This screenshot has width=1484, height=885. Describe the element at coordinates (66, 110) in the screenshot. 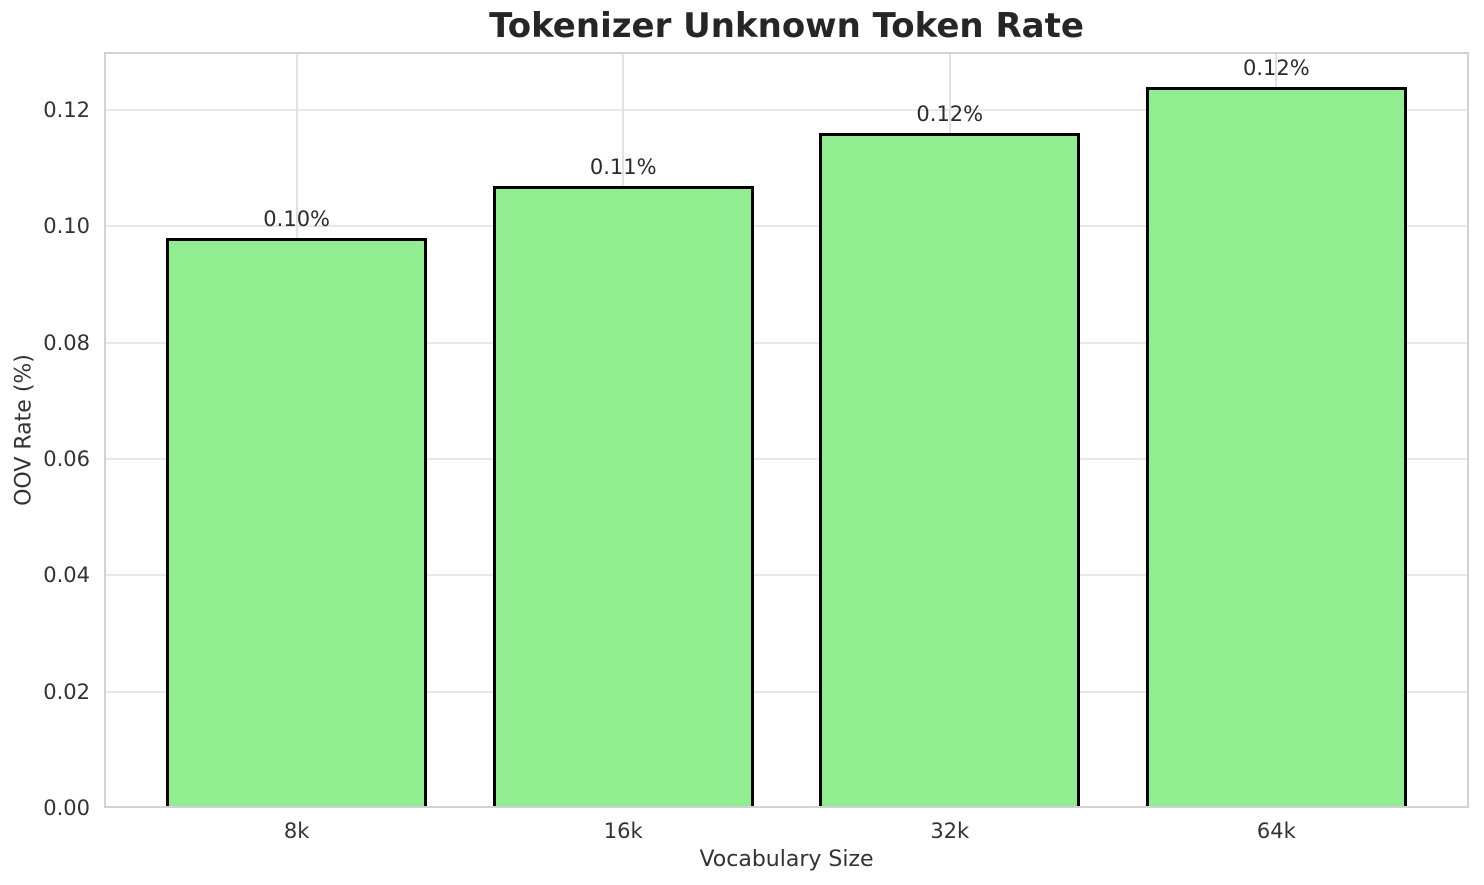

I see `y-tick-label: 0.12` at that location.